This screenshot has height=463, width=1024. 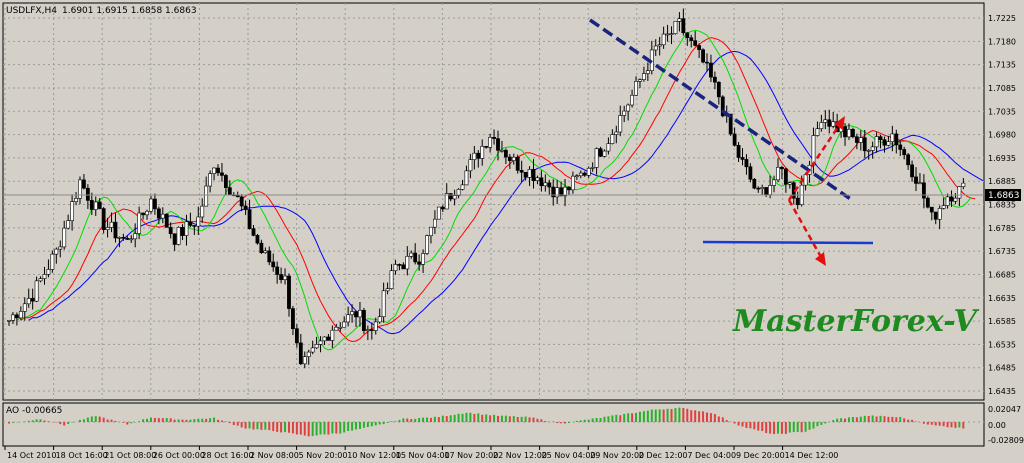 I want to click on time-tick-label: 15 Nov 04:00, so click(x=423, y=455).